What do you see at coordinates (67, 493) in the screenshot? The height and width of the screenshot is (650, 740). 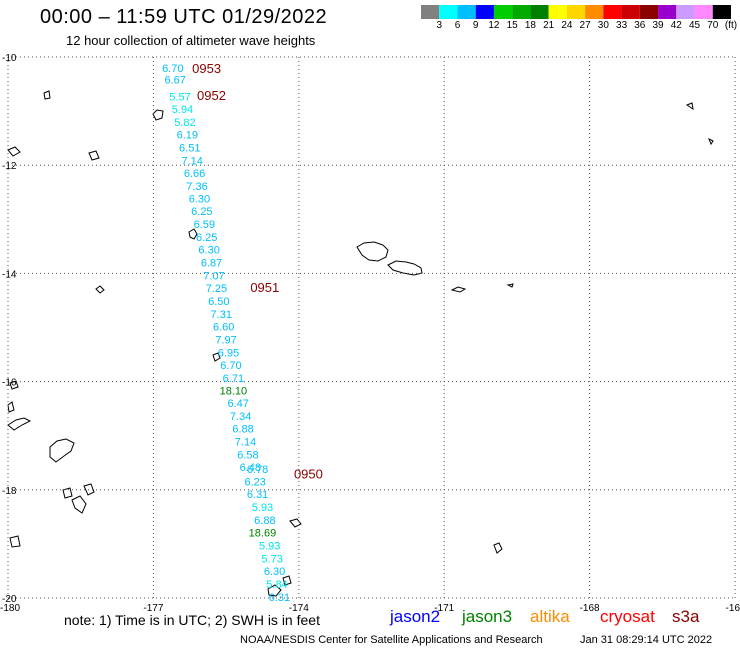 I see `island-w-e` at bounding box center [67, 493].